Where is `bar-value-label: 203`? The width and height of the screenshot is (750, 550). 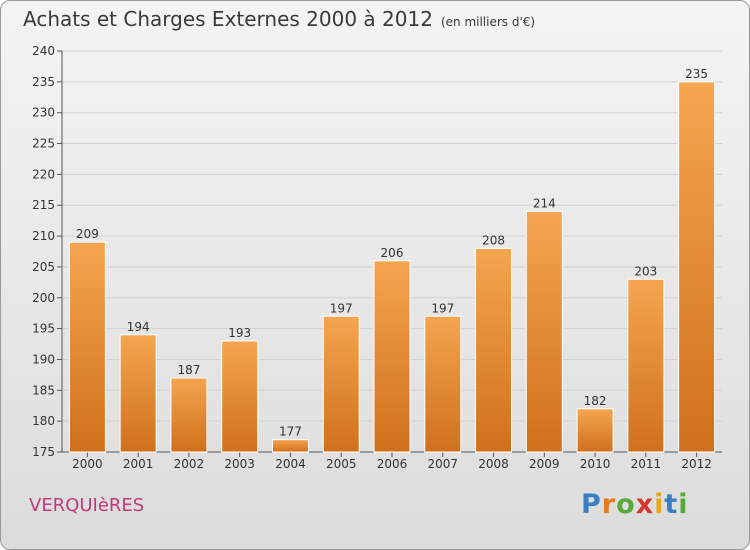 bar-value-label: 203 is located at coordinates (645, 271).